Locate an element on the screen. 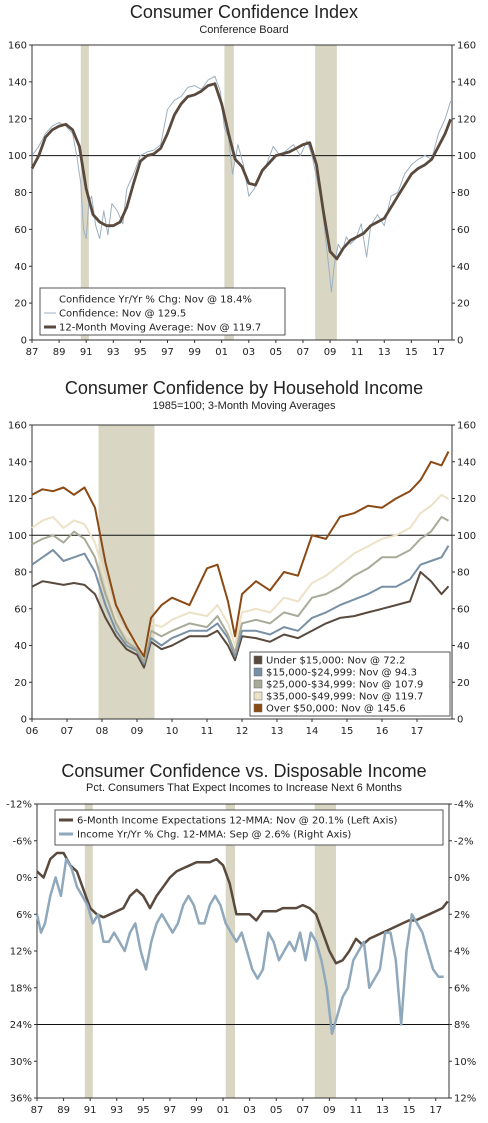 This screenshot has width=488, height=1123. y-tick-label-left: 30% is located at coordinates (21, 1062).